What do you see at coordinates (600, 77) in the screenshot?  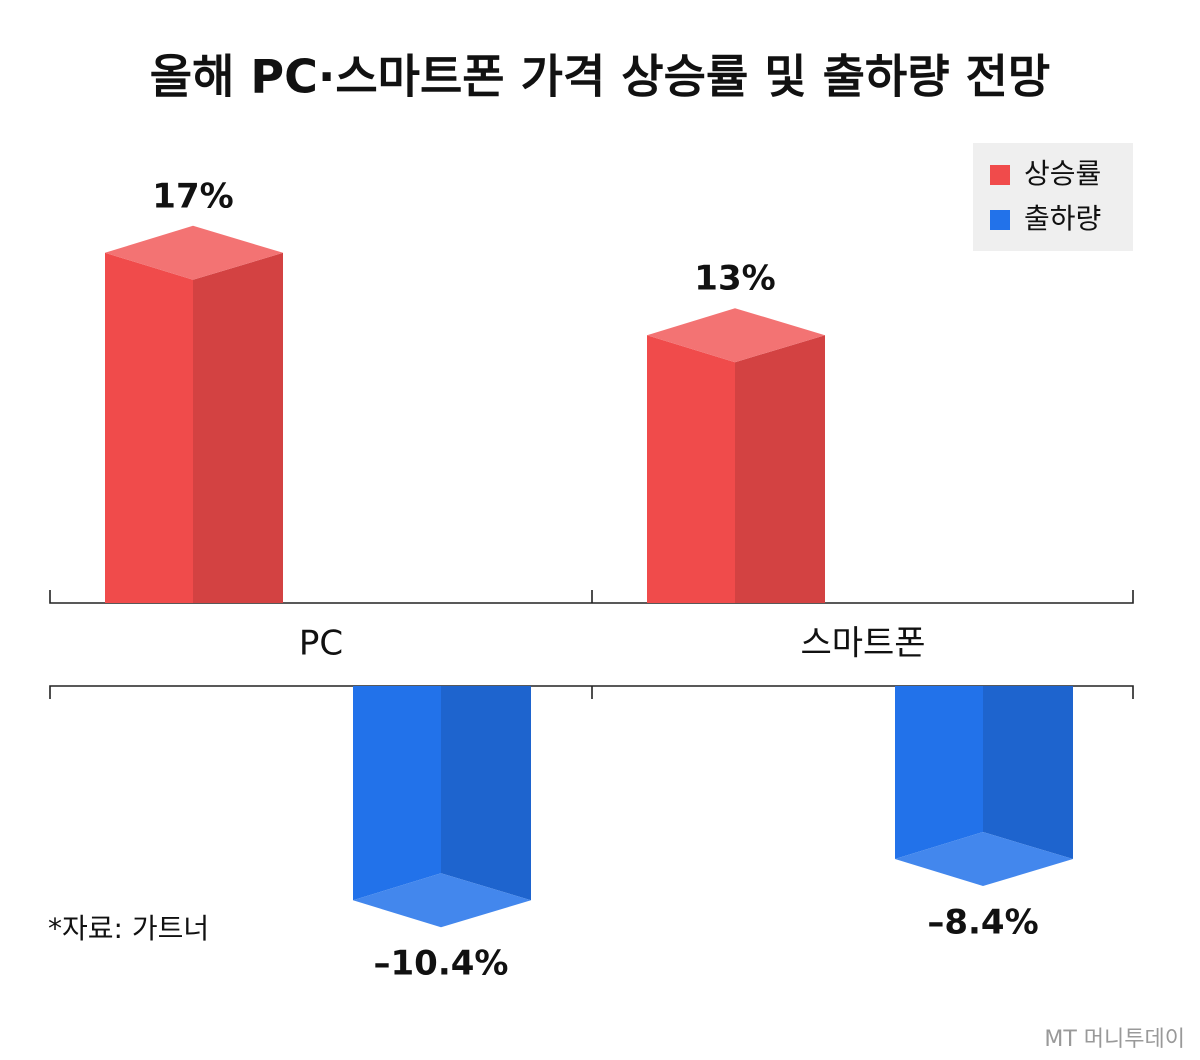 I see `chart-title: 올해 PC·스마트폰 가격 상승률 및 출하량 전망` at bounding box center [600, 77].